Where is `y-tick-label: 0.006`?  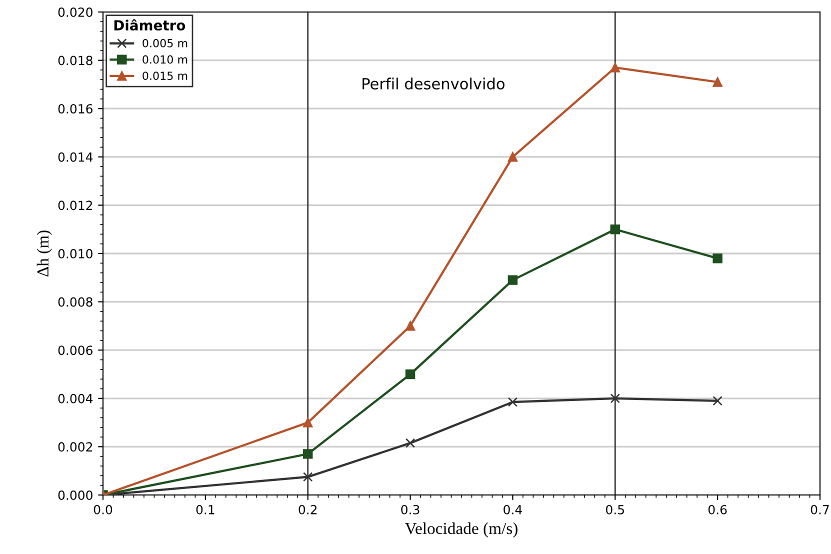
y-tick-label: 0.006 is located at coordinates (75, 351).